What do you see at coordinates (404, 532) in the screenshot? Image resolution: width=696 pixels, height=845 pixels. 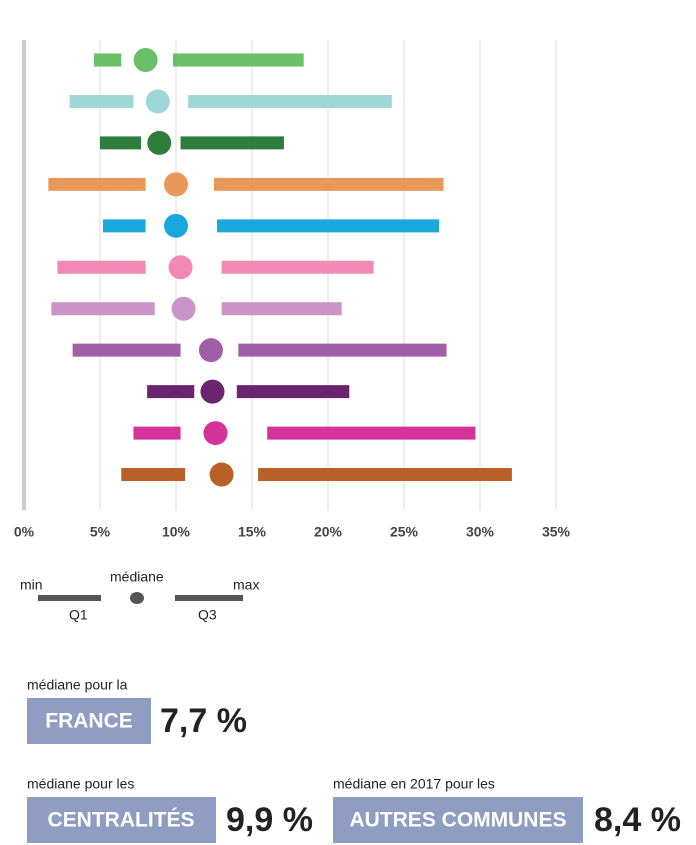 I see `x-tick-label: 25%` at bounding box center [404, 532].